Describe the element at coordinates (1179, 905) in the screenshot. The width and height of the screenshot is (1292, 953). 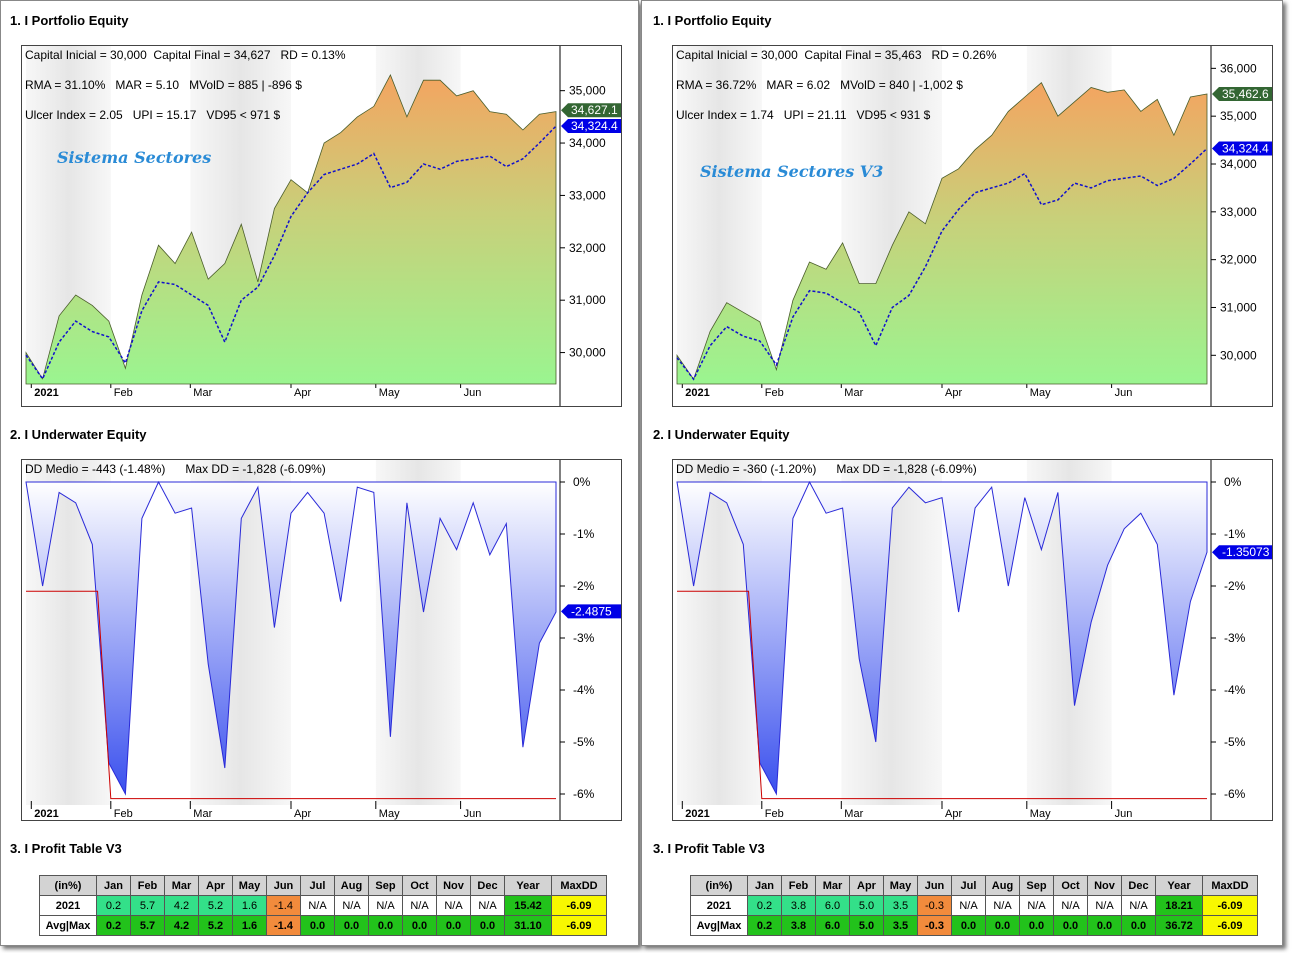
I see `profit-table-year-cell: 18.21` at that location.